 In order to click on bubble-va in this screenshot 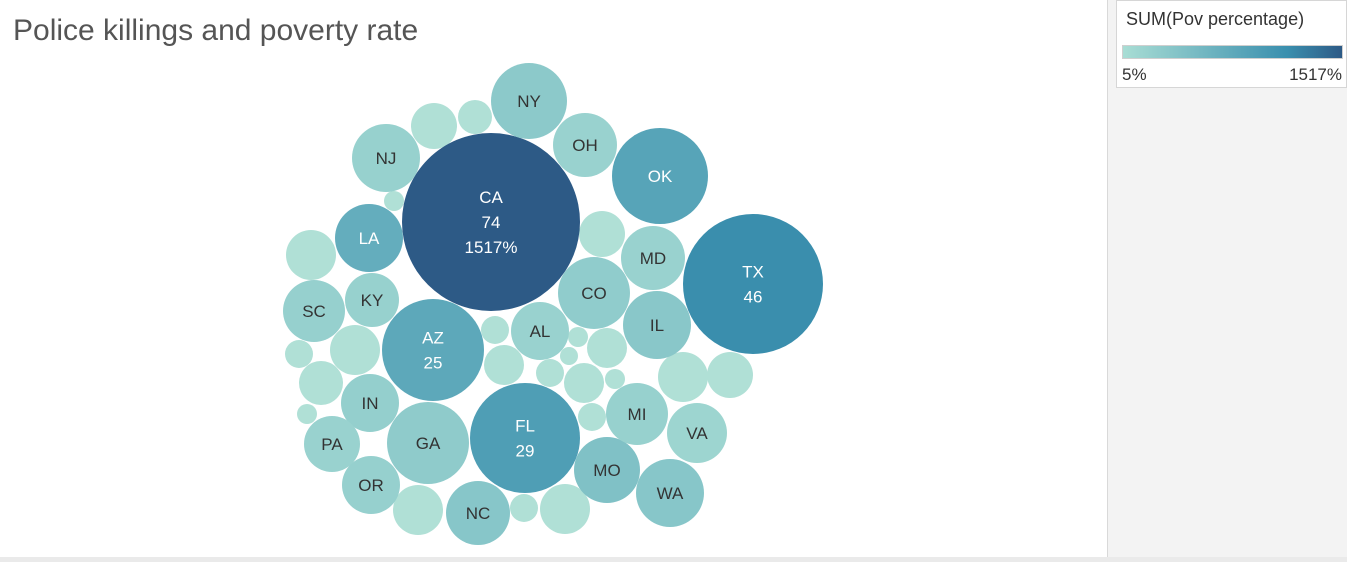, I will do `click(697, 433)`.